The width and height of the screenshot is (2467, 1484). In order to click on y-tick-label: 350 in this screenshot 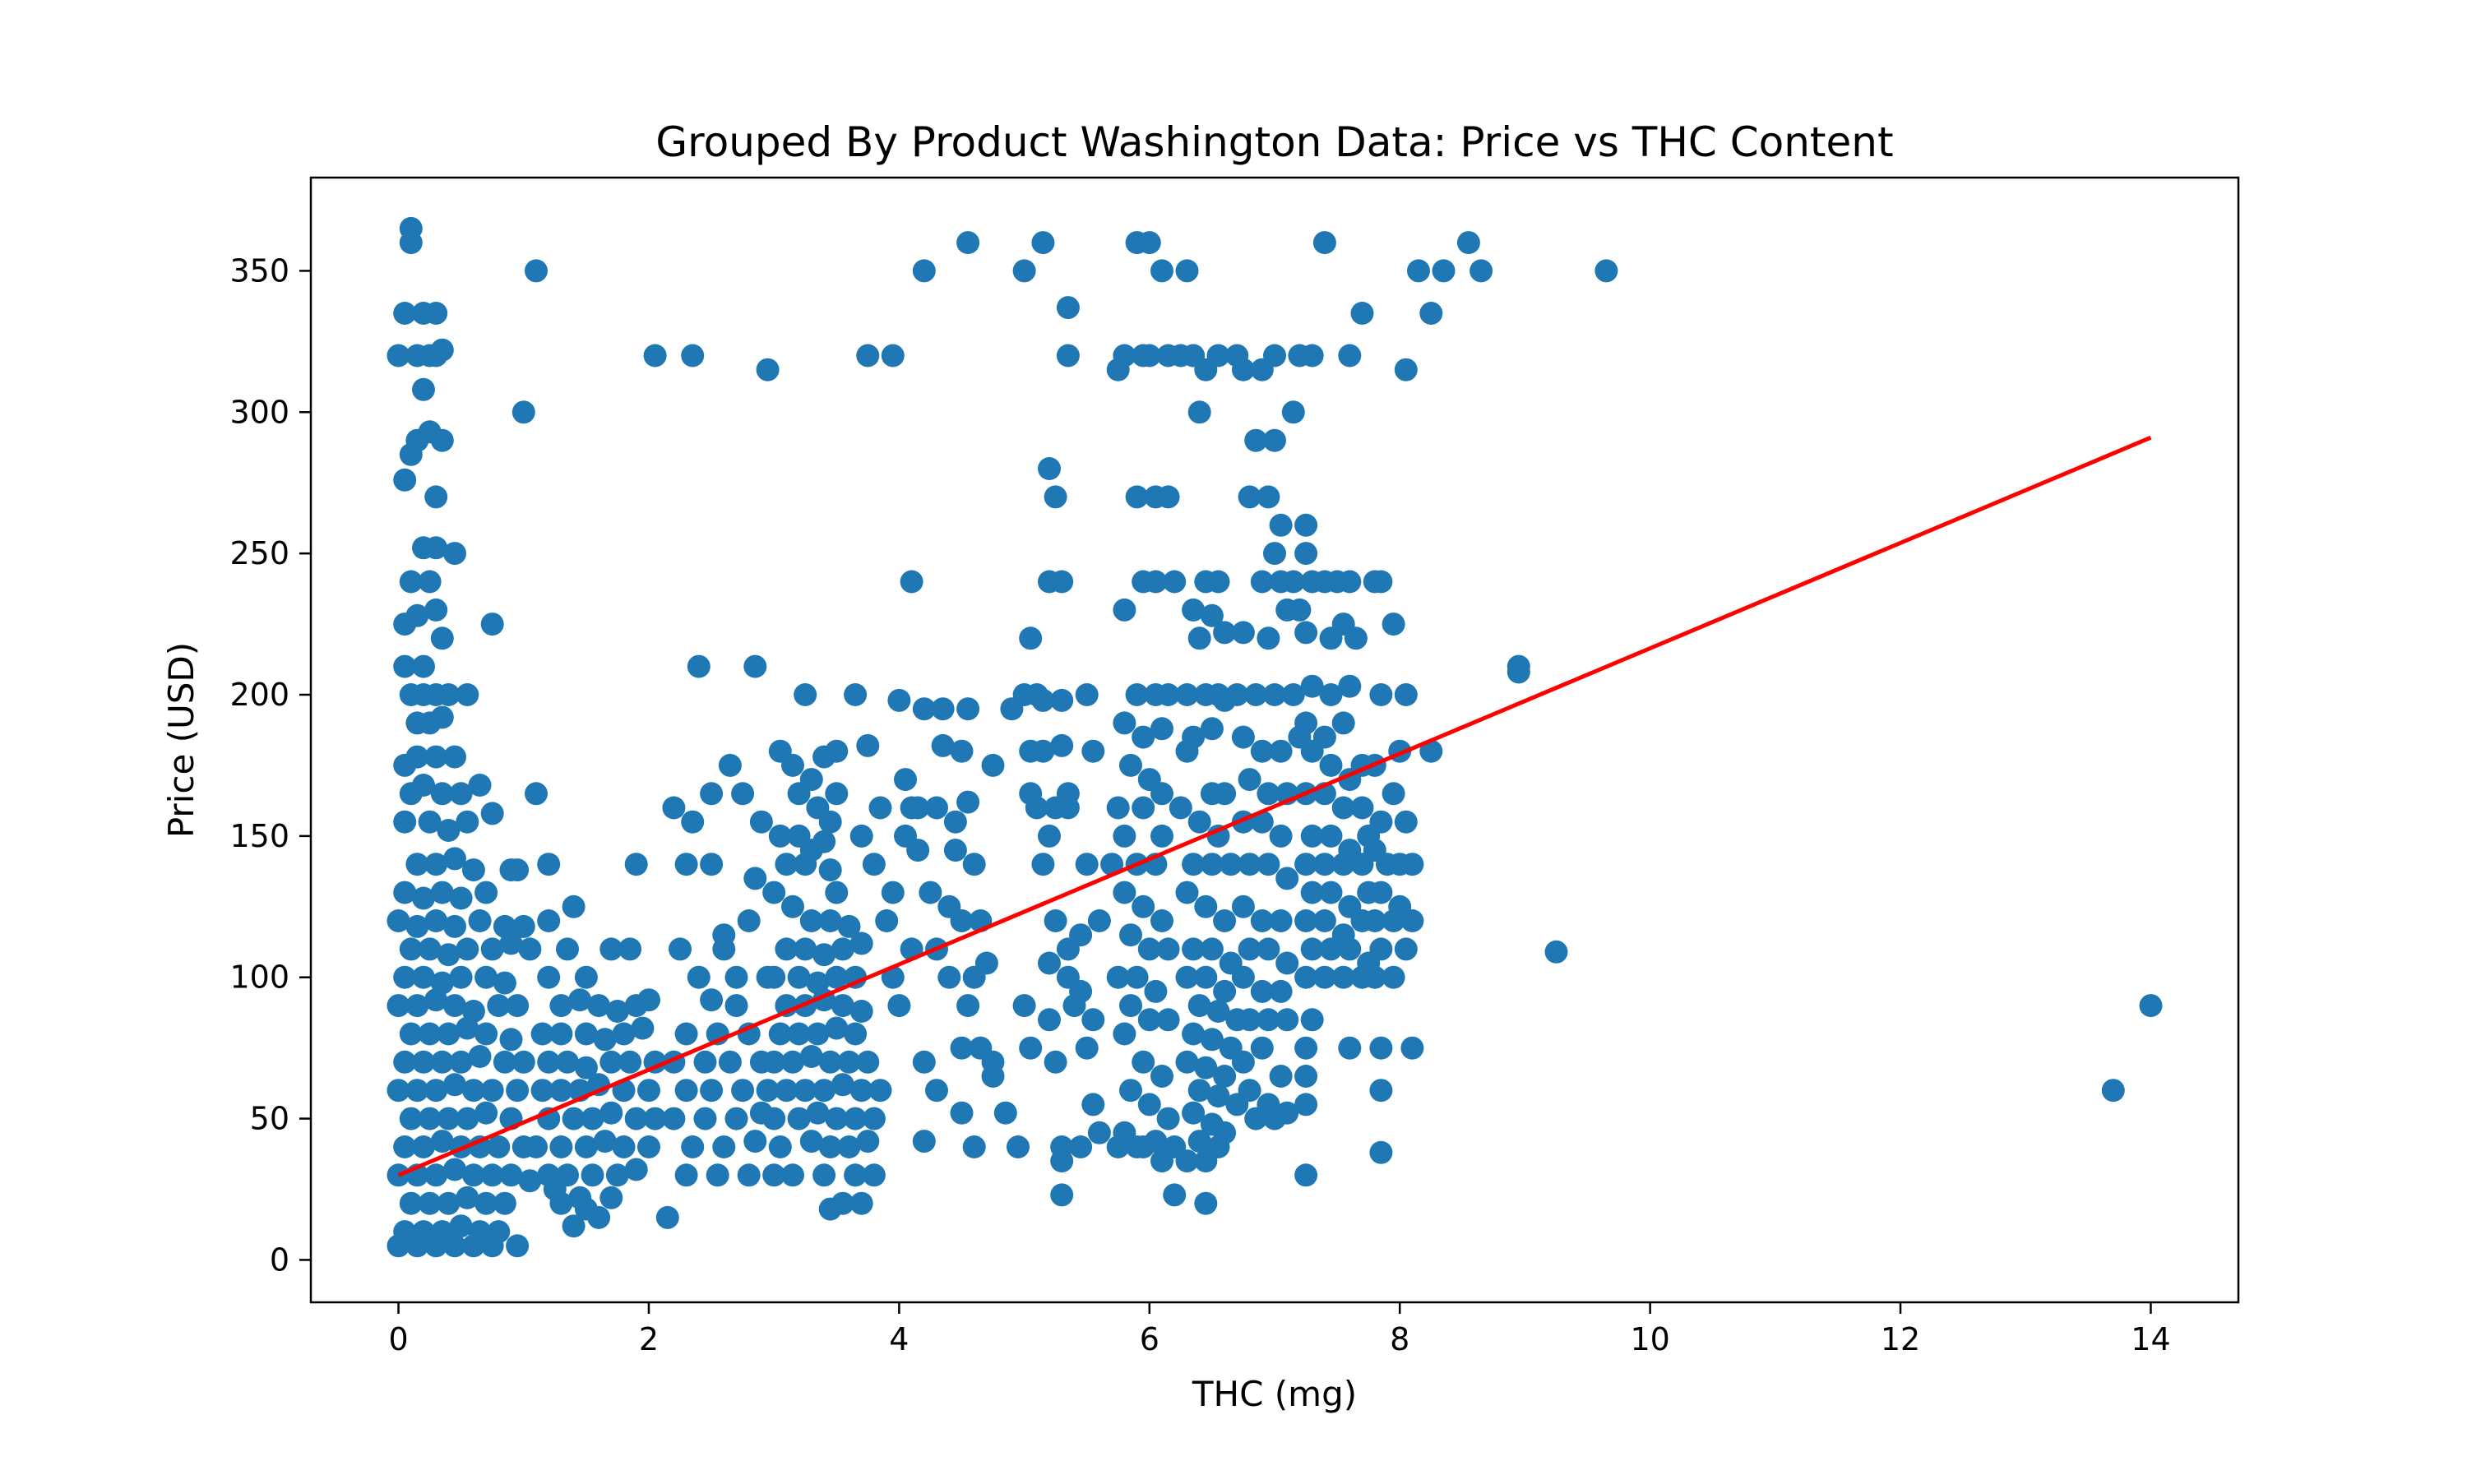, I will do `click(259, 271)`.